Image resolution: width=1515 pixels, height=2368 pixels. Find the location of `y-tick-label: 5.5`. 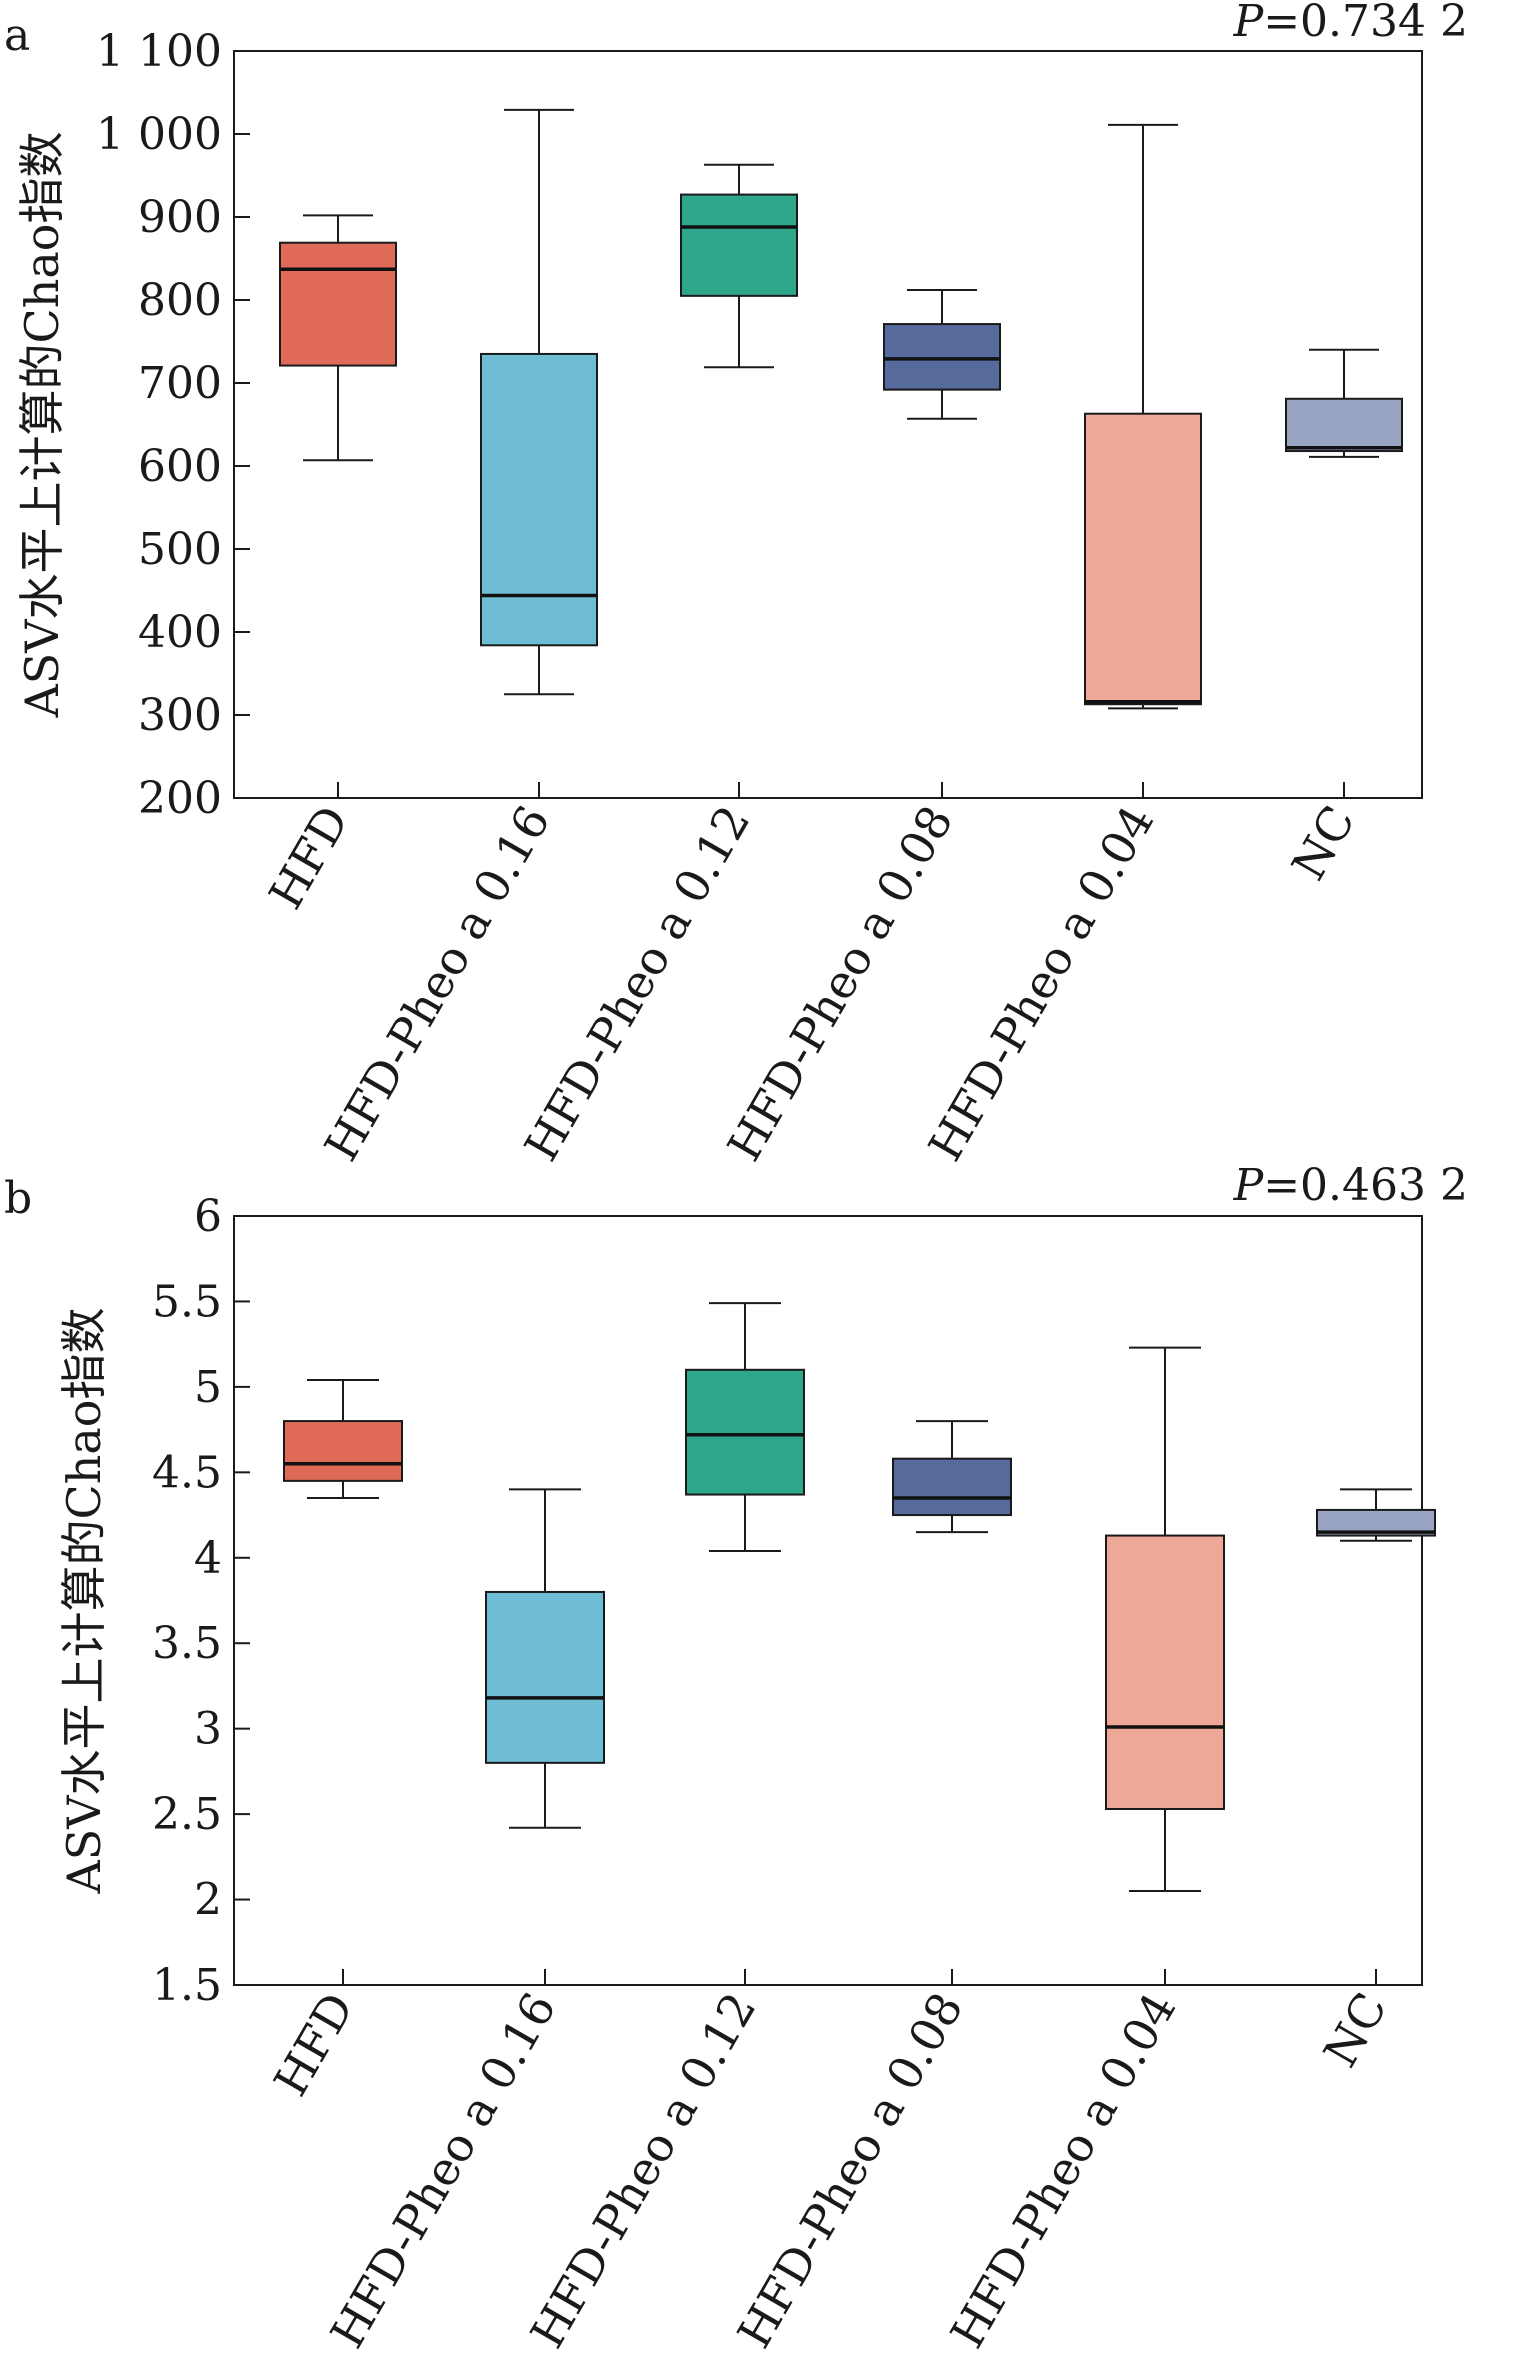

y-tick-label: 5.5 is located at coordinates (187, 1301).